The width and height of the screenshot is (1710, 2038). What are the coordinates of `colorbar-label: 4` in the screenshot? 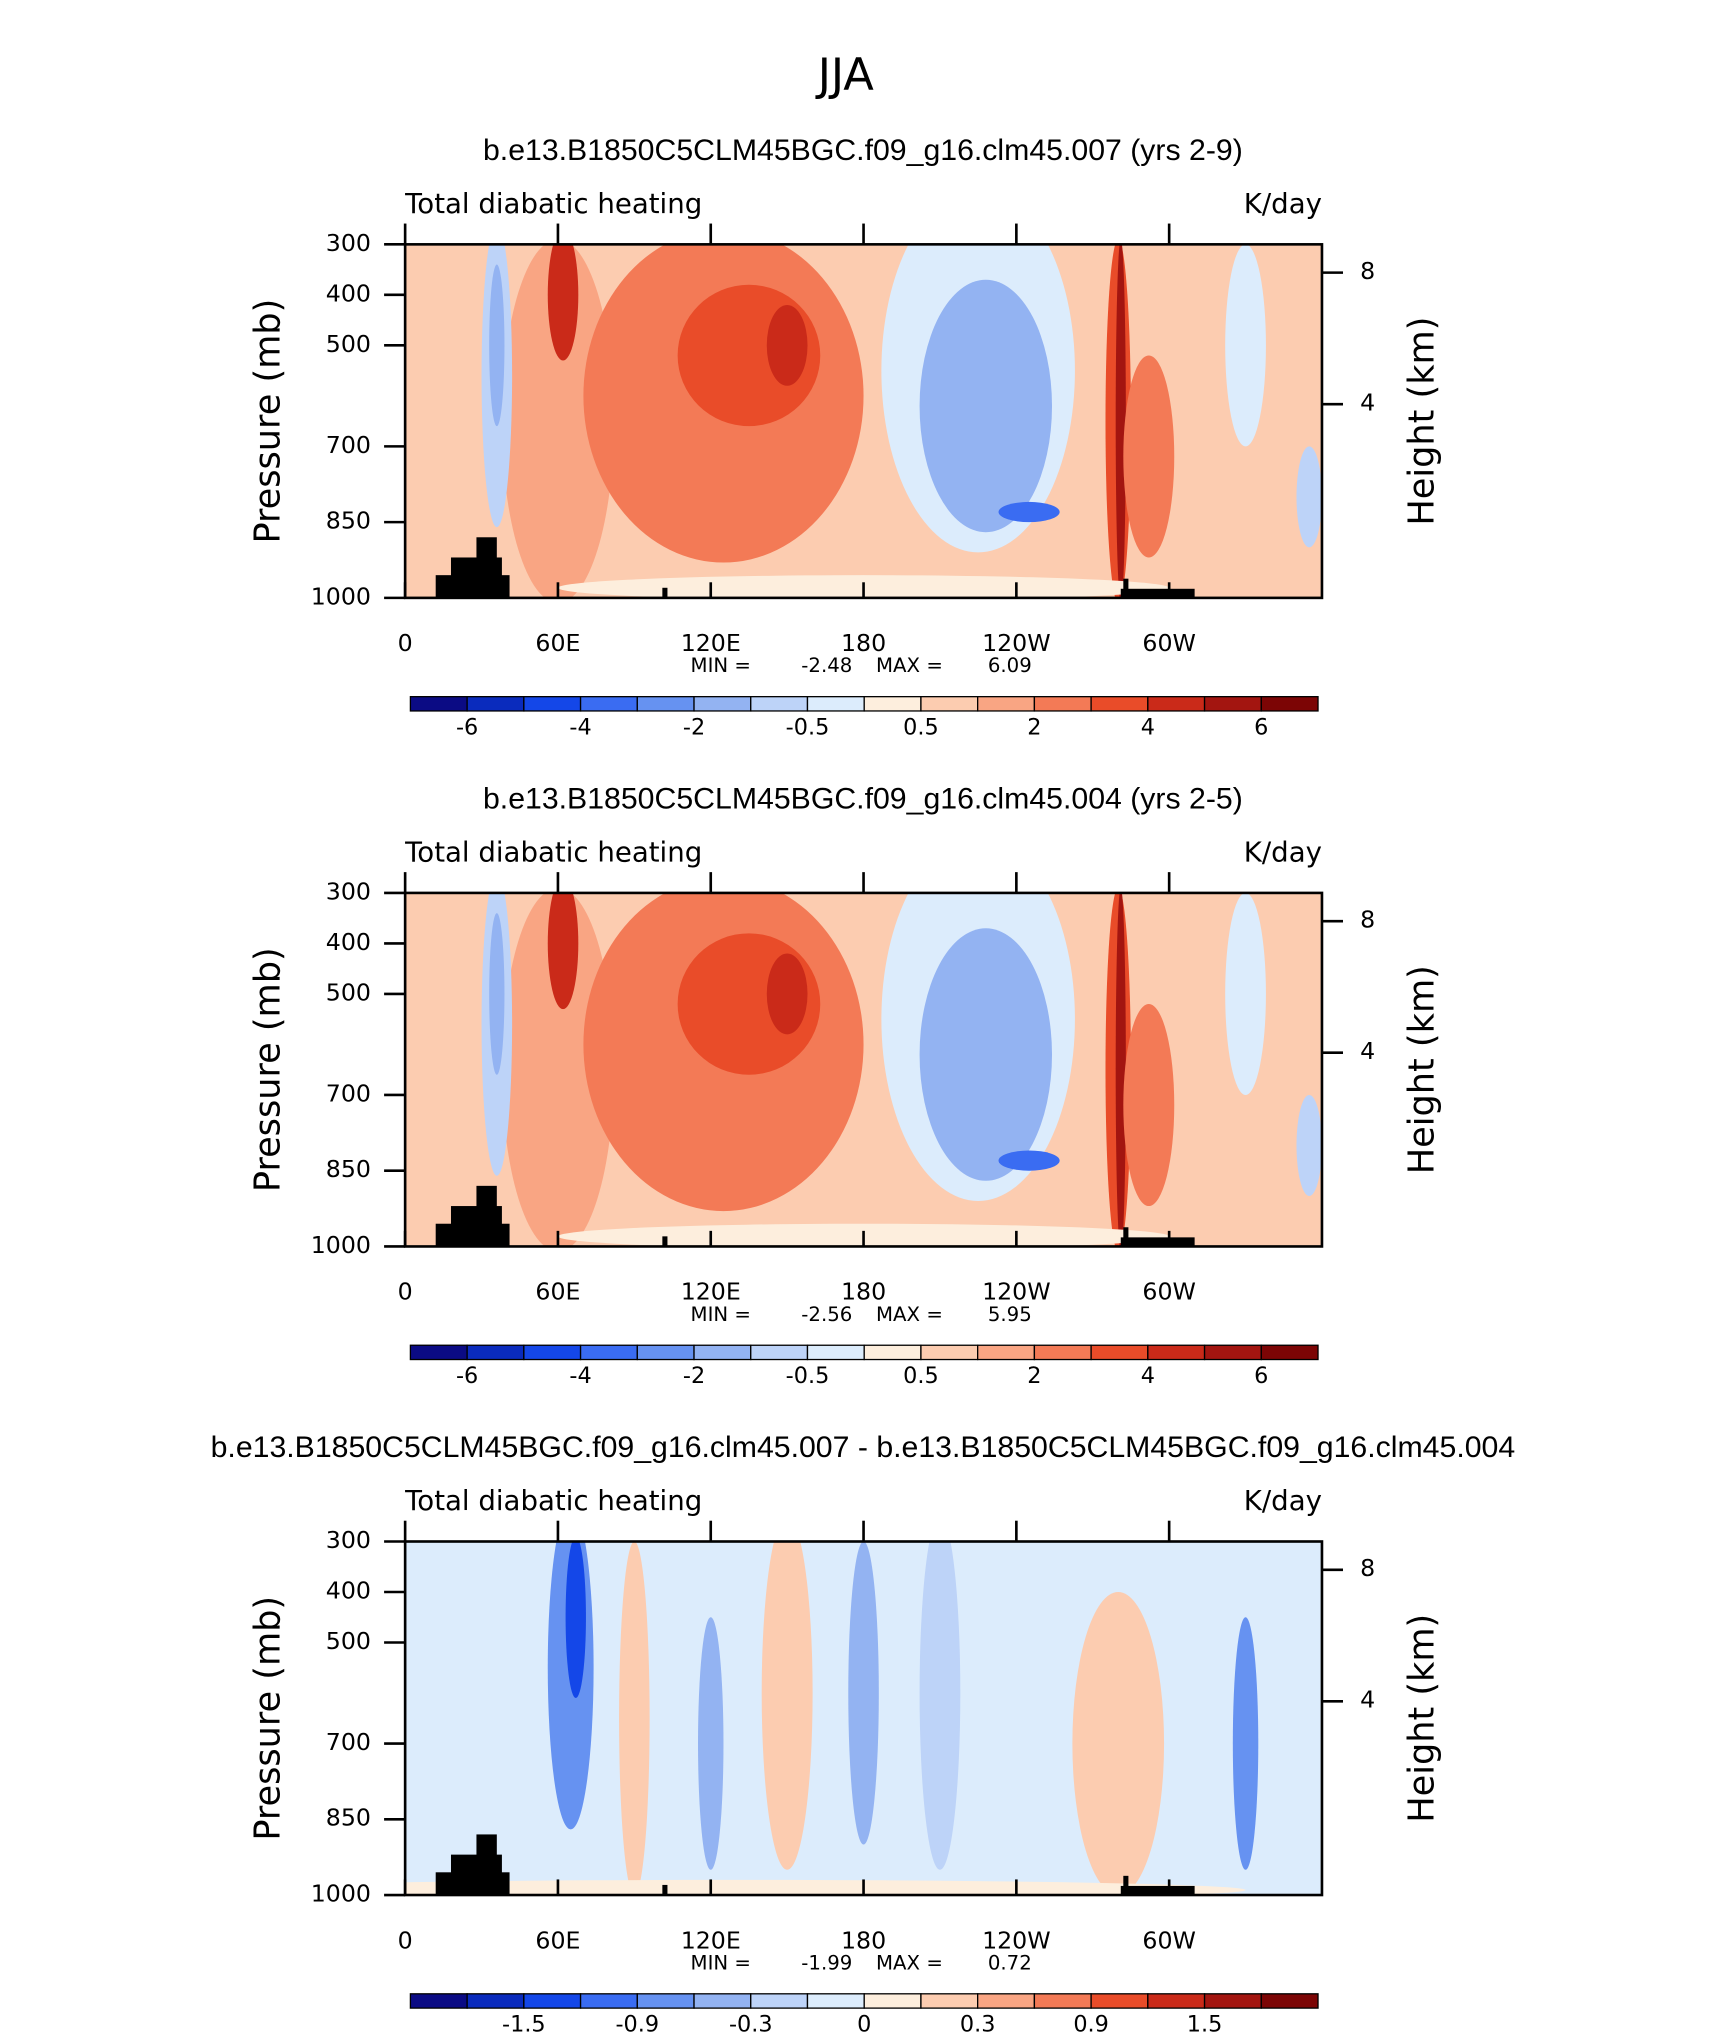 It's located at (1148, 727).